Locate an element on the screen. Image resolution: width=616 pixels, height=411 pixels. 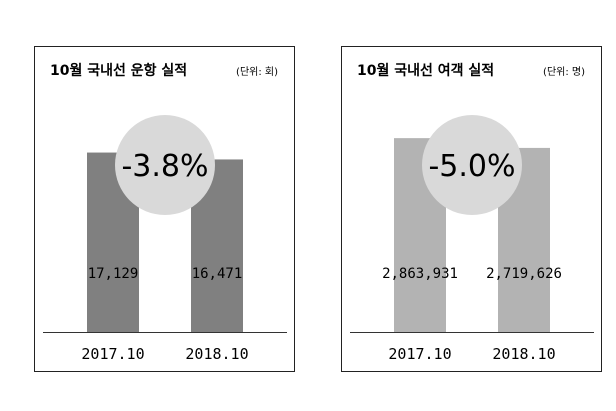
flights-tick-label-2018.10: 2018.10 is located at coordinates (216, 354).